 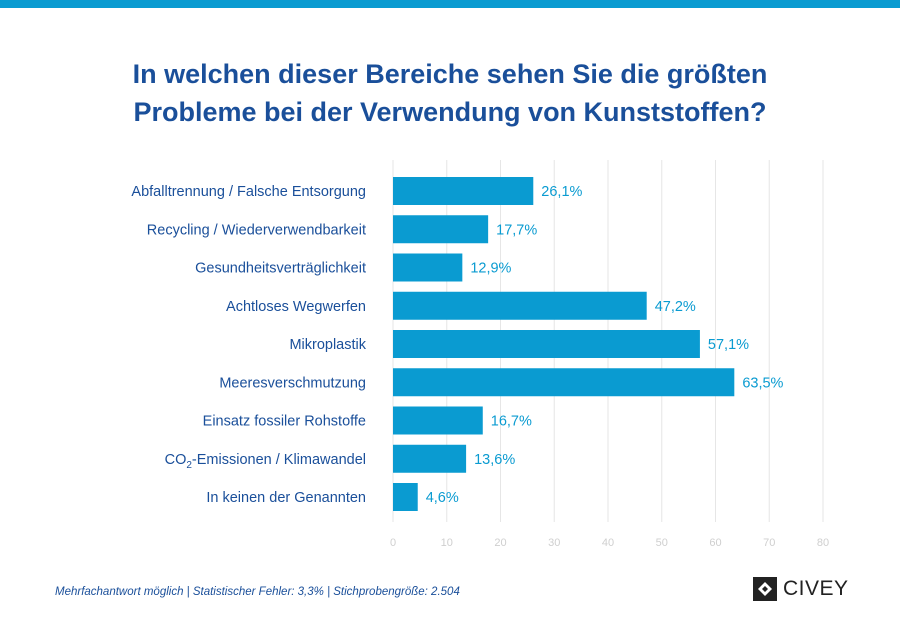 I want to click on value-label: 57,1%, so click(x=728, y=345).